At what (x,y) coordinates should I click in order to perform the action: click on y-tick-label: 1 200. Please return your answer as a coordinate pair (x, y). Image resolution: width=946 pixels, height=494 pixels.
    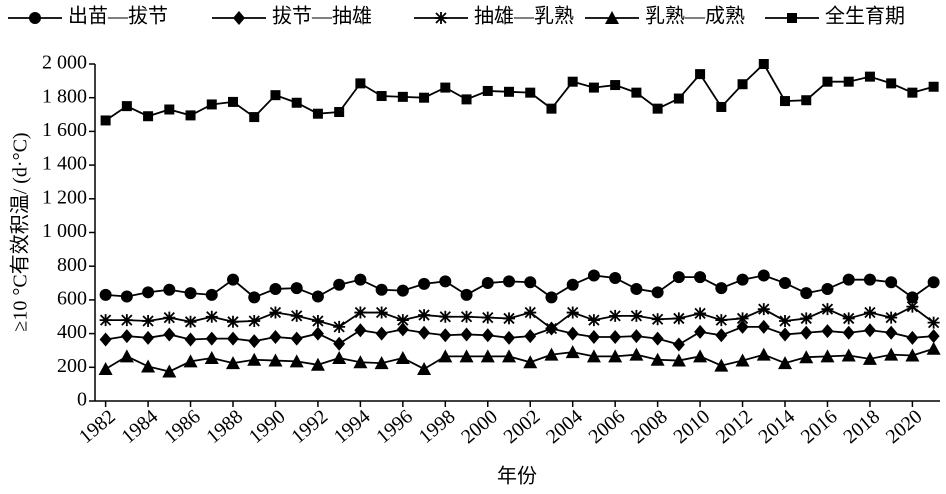
    Looking at the image, I should click on (64, 197).